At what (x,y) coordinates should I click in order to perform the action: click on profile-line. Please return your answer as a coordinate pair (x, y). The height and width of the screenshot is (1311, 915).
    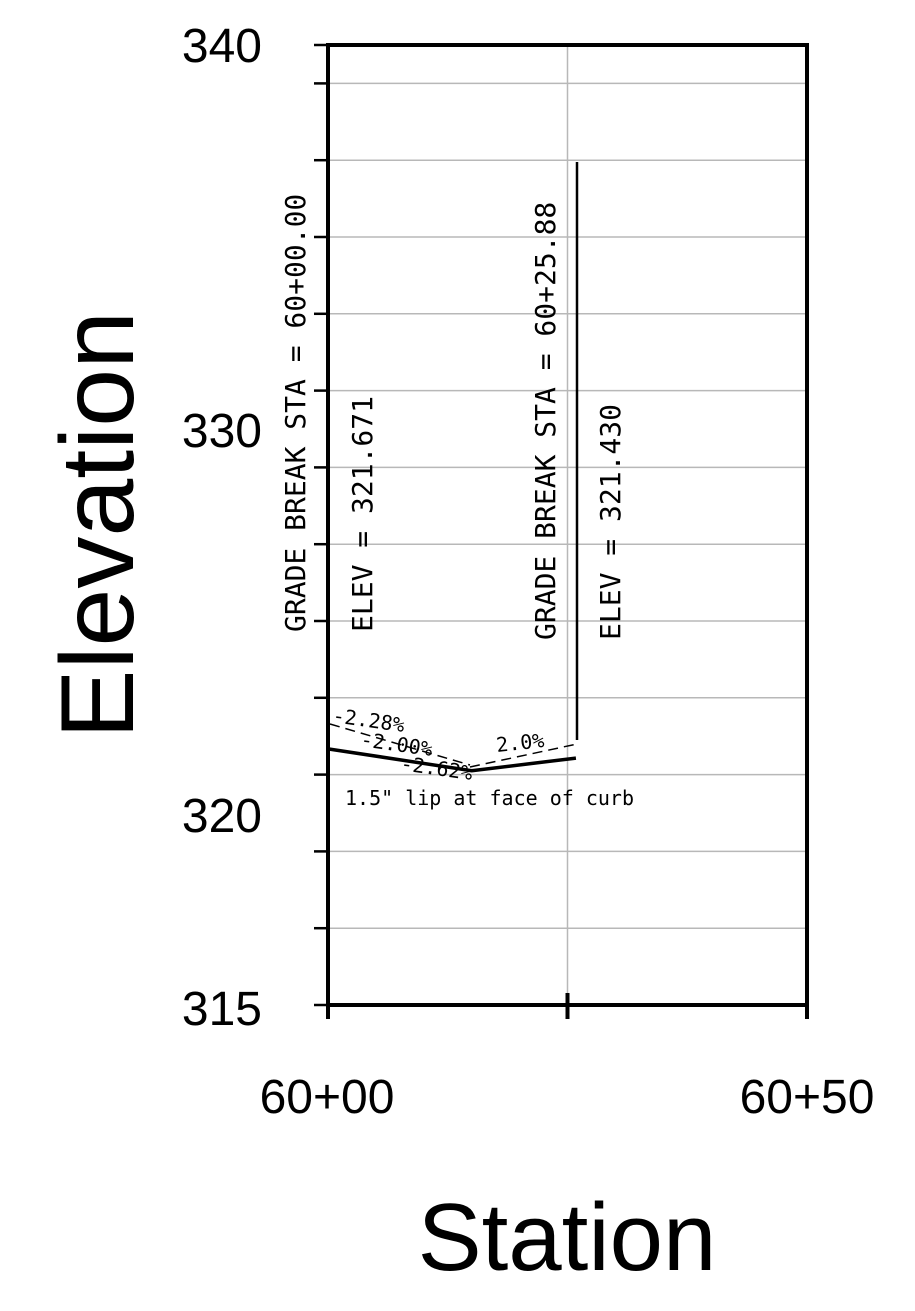
    Looking at the image, I should click on (452, 760).